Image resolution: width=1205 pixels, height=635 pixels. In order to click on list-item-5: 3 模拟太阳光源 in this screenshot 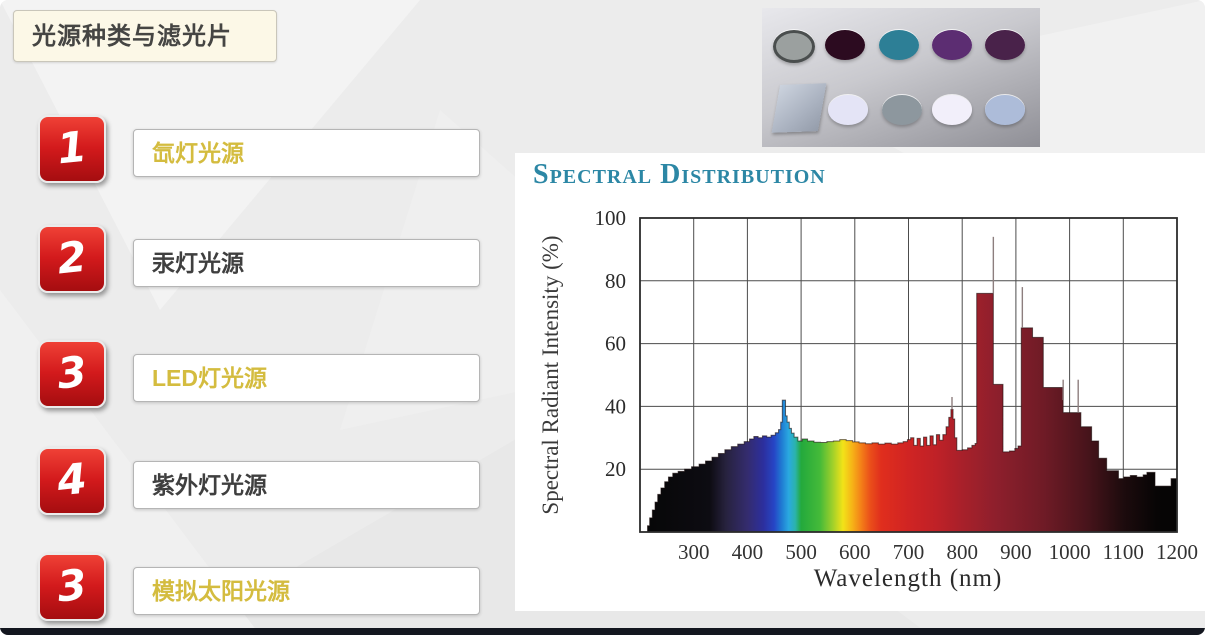, I will do `click(257, 588)`.